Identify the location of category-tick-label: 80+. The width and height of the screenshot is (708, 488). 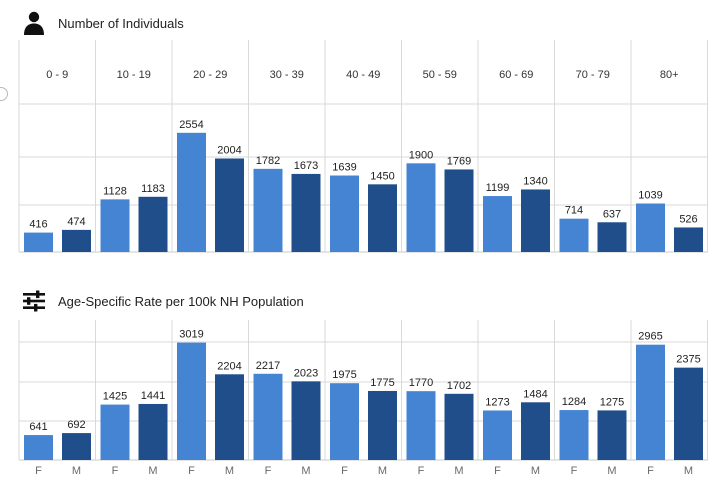
(669, 75).